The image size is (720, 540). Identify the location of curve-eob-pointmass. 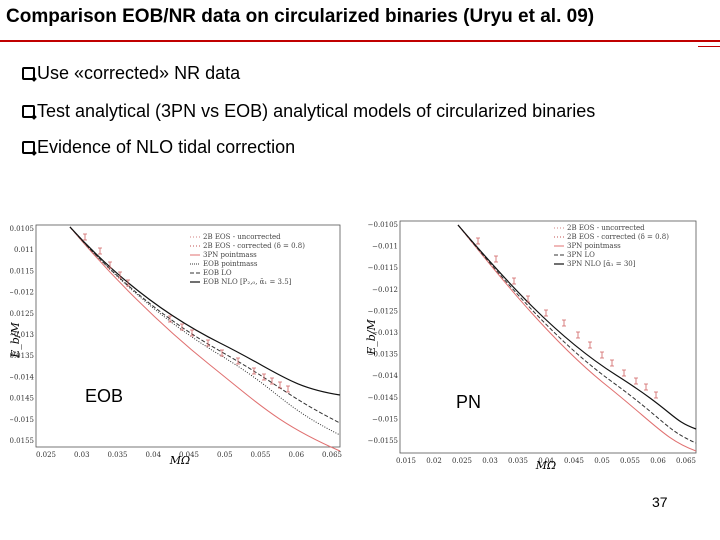
(205, 331).